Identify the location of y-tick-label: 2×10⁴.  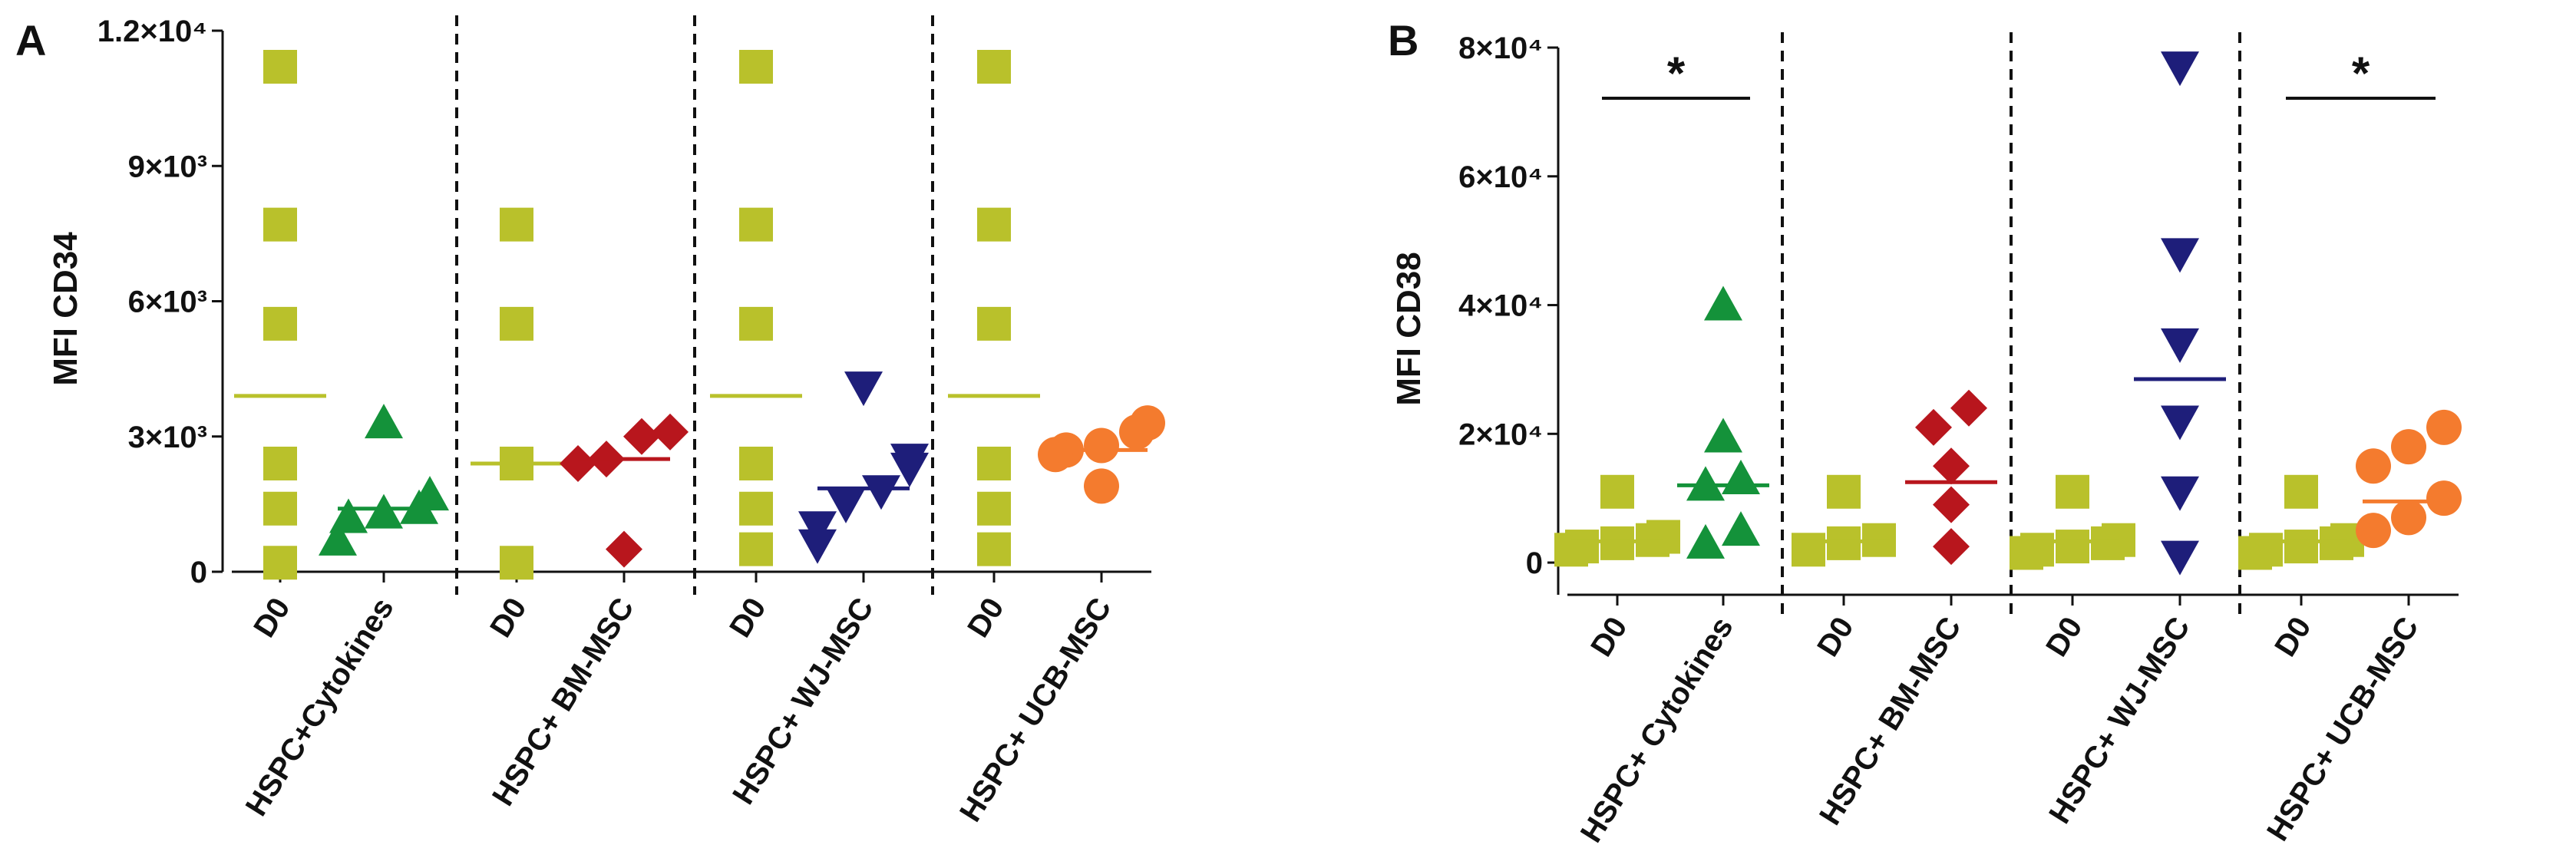
(1500, 434).